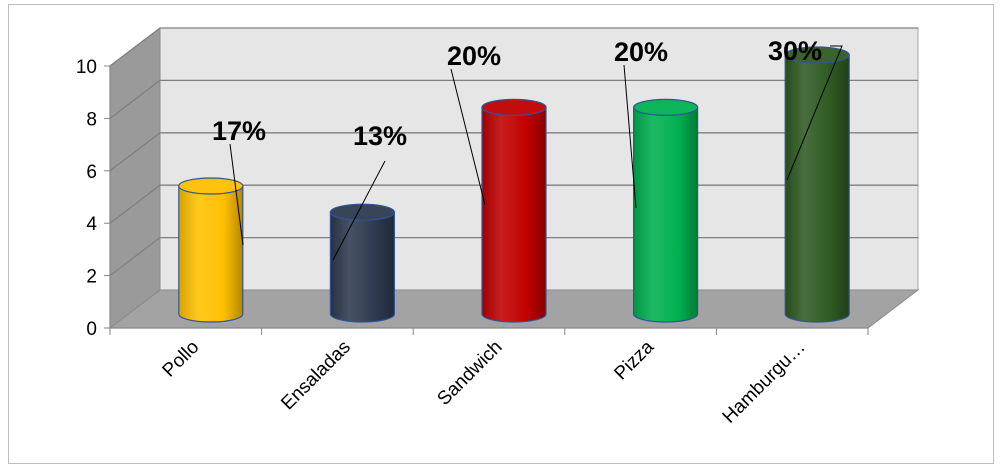 Image resolution: width=1004 pixels, height=472 pixels. What do you see at coordinates (91, 277) in the screenshot?
I see `y-tick-label: 2` at bounding box center [91, 277].